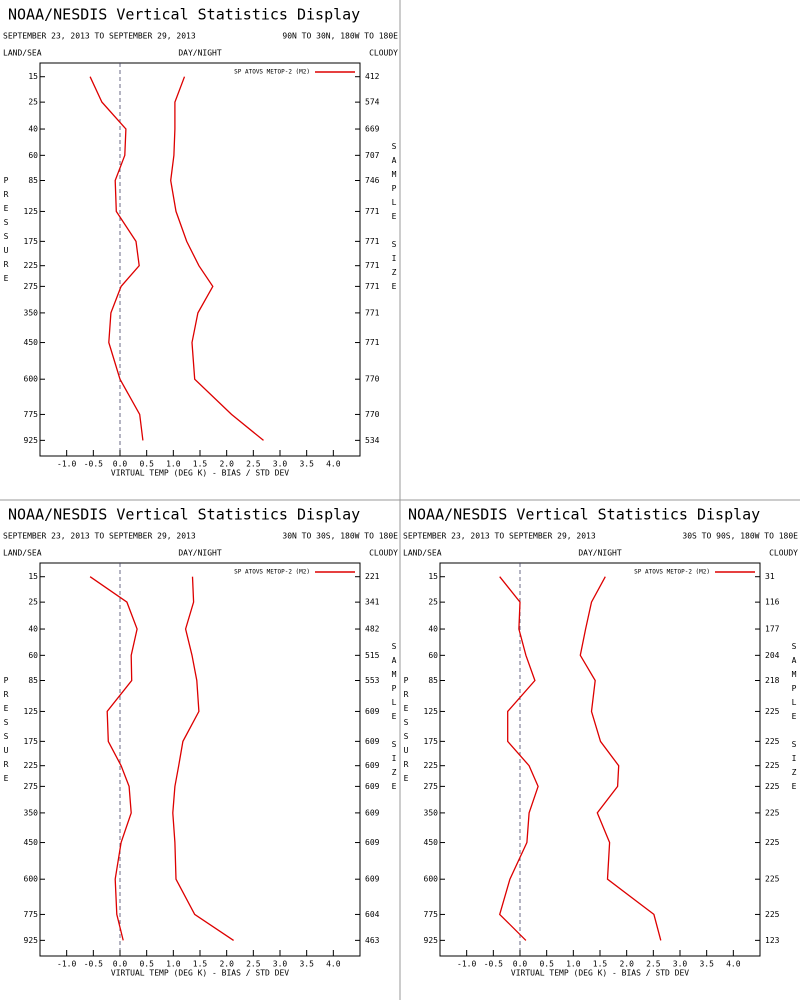  What do you see at coordinates (772, 602) in the screenshot?
I see `sample-size-label: 116` at bounding box center [772, 602].